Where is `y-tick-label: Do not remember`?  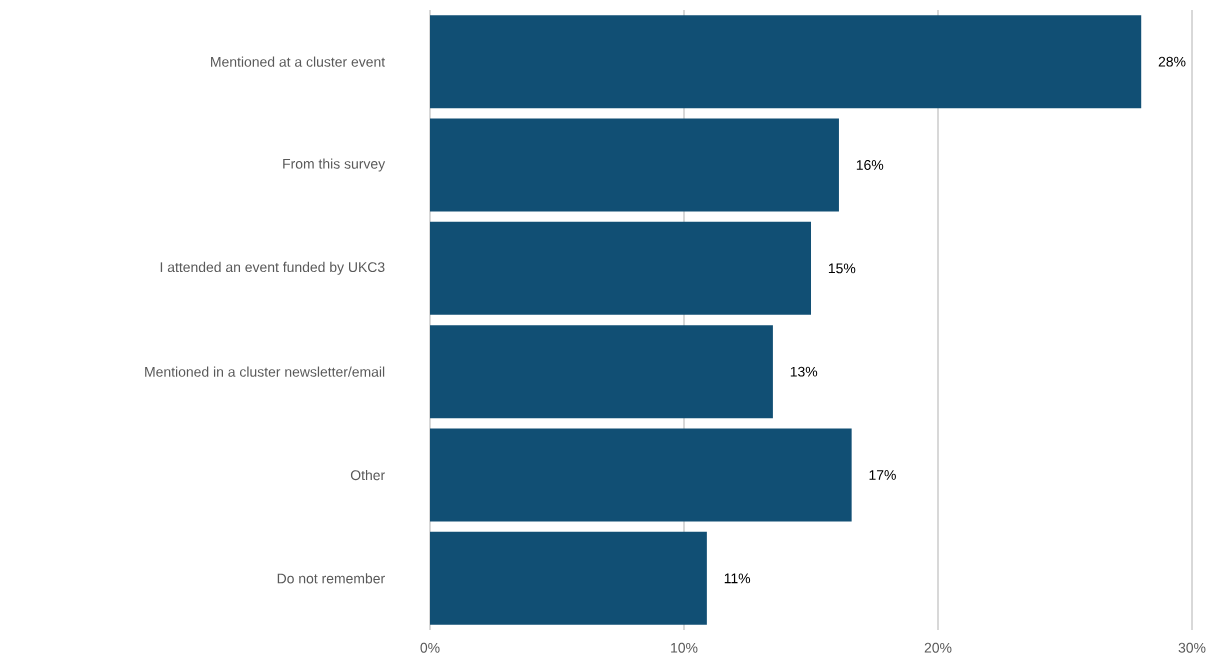
y-tick-label: Do not remember is located at coordinates (331, 578).